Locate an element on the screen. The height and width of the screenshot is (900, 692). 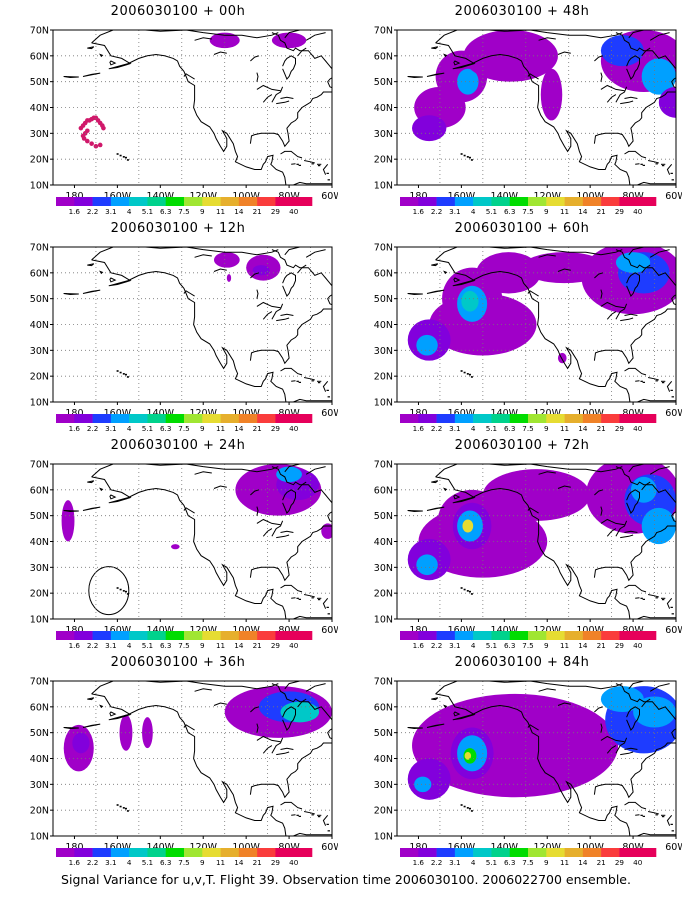
colorbar-label: 1.6 is located at coordinates (419, 862).